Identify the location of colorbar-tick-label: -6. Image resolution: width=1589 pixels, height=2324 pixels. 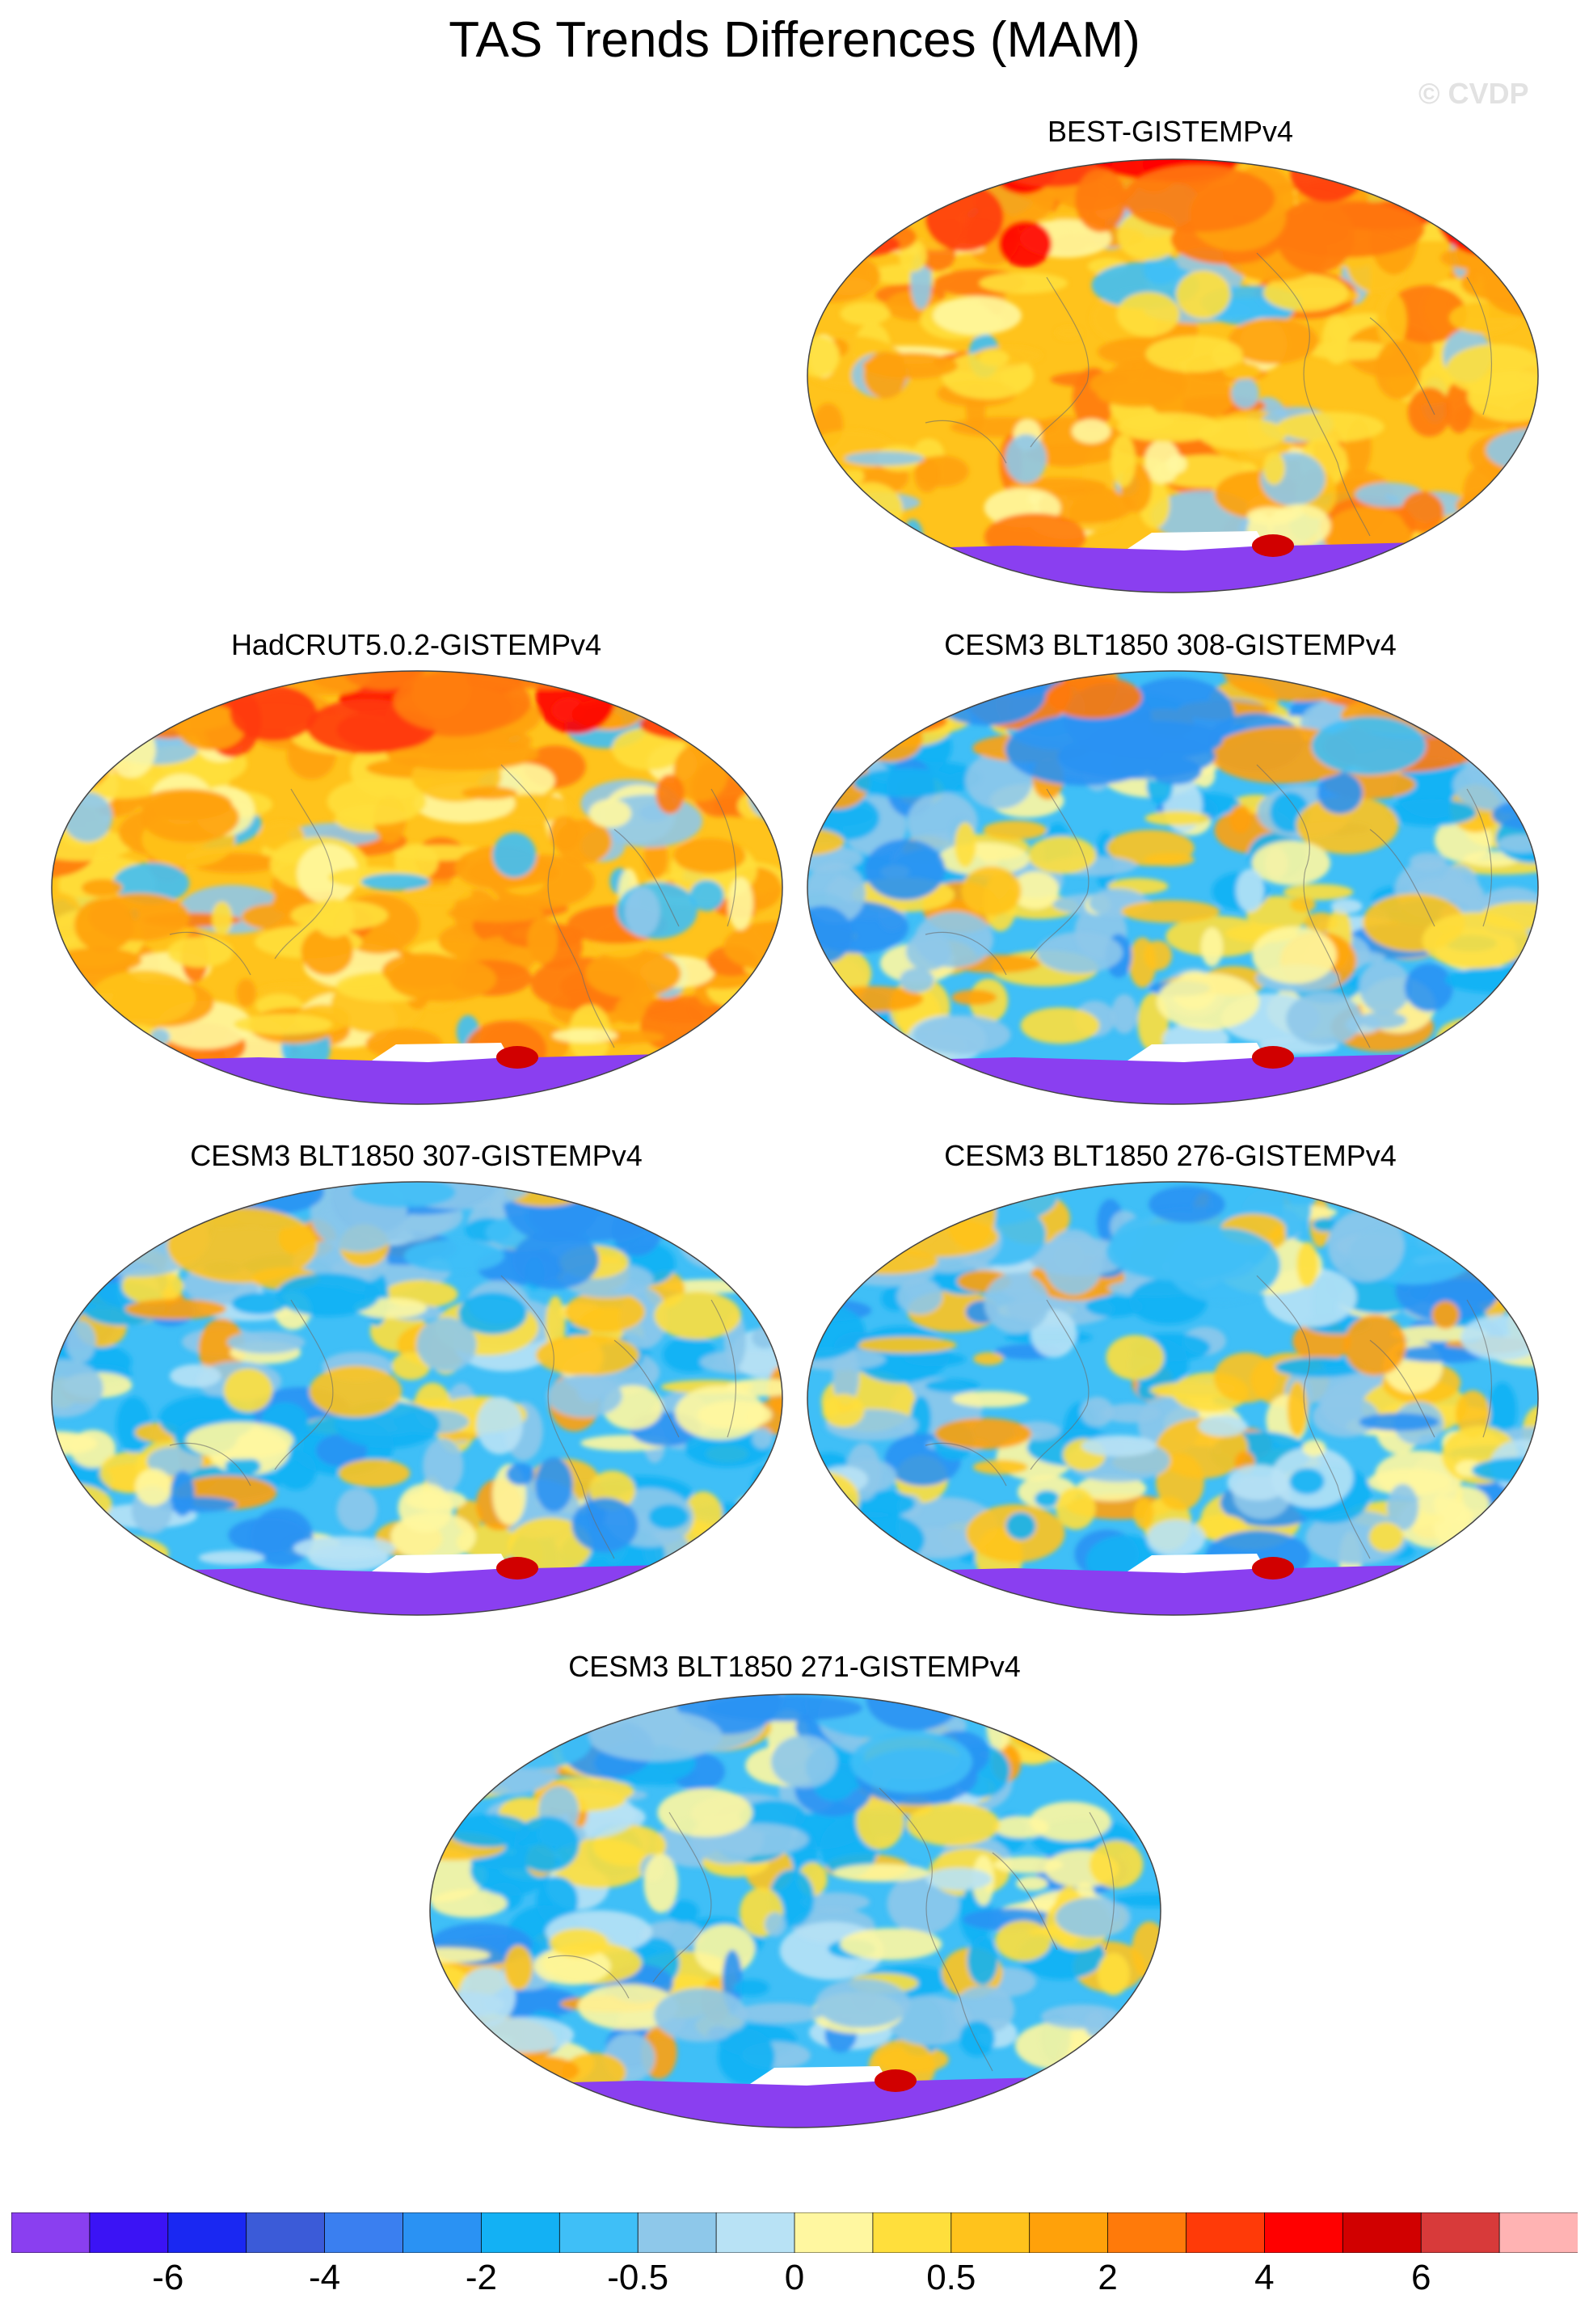
(168, 2277).